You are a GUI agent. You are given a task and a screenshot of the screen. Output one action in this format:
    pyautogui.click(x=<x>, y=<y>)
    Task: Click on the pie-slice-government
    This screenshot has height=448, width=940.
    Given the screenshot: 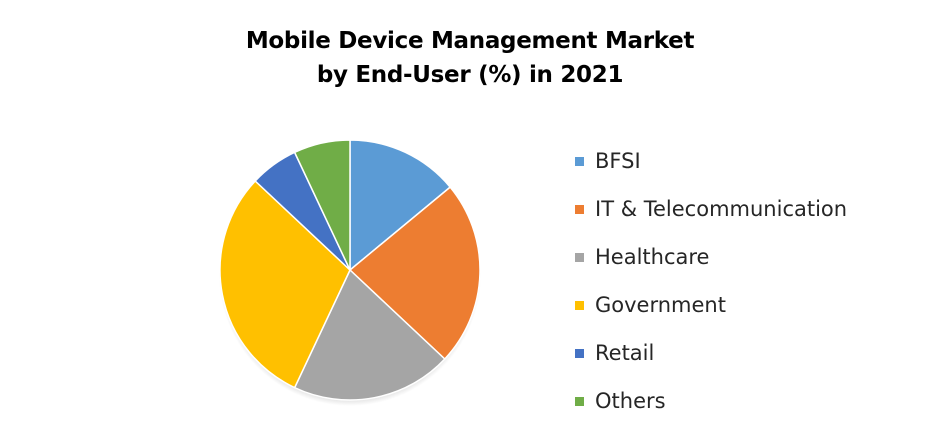 What is the action you would take?
    pyautogui.click(x=285, y=284)
    